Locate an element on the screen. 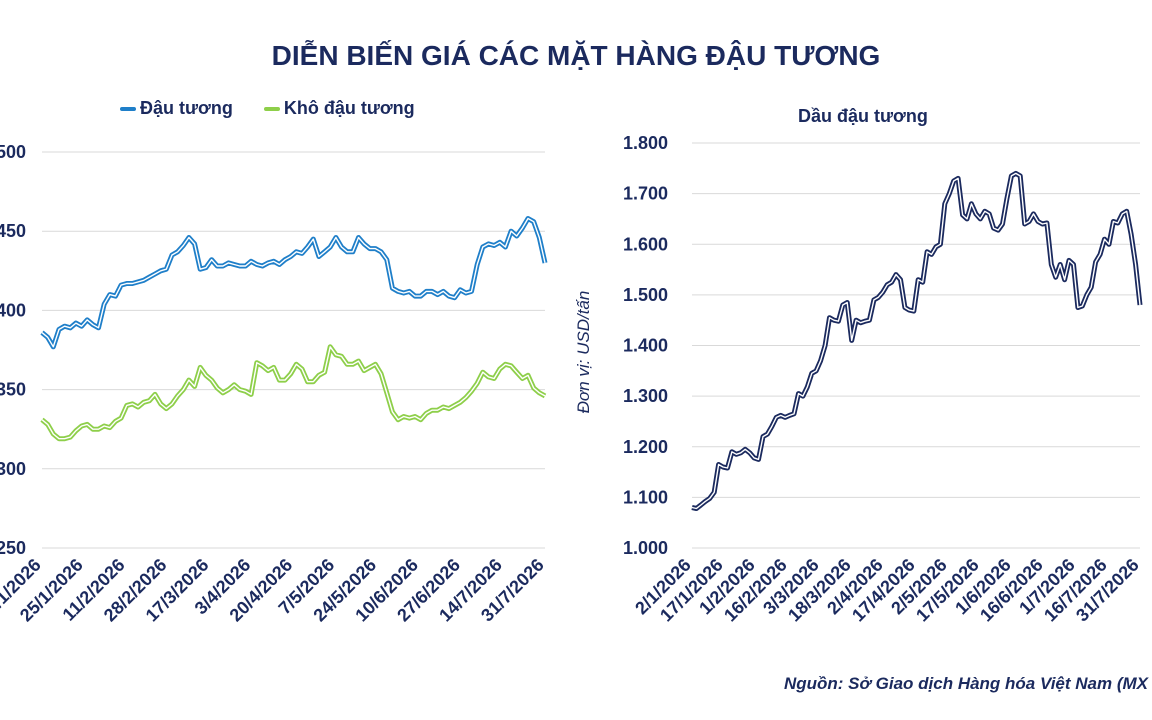  legend-swatch-soybean-meal is located at coordinates (271, 109).